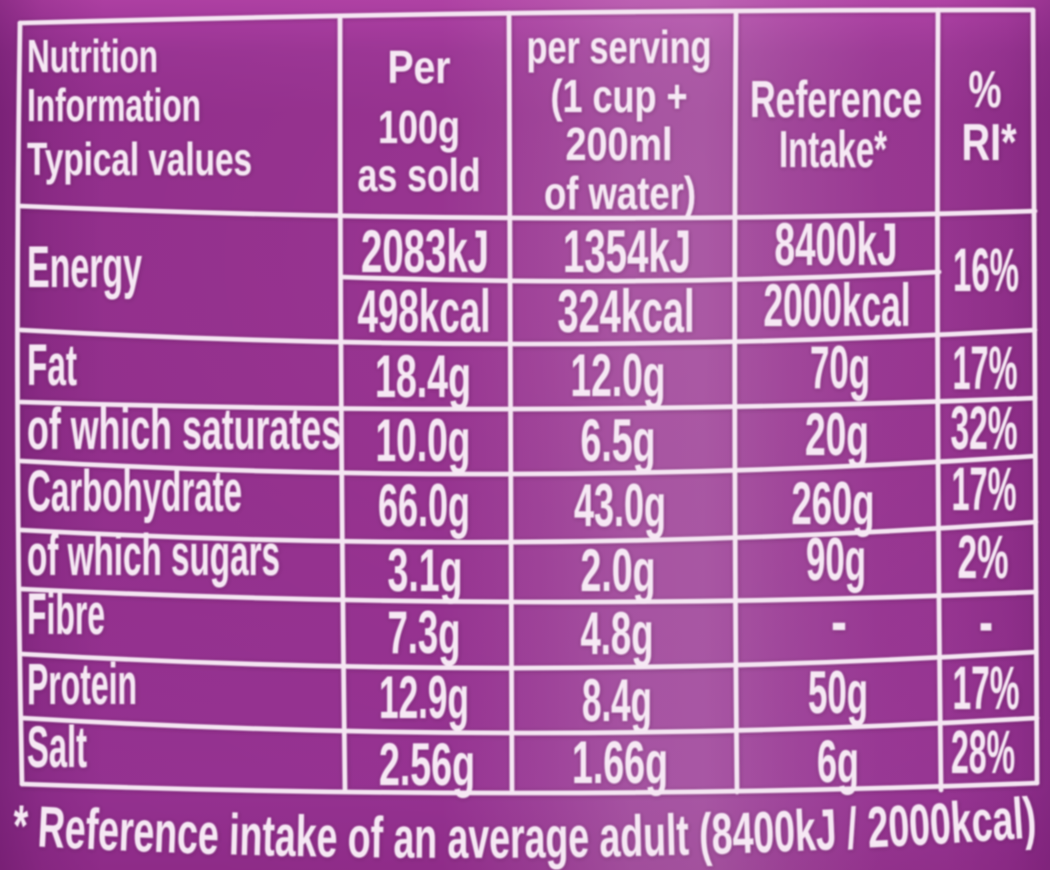 This screenshot has width=1050, height=870. What do you see at coordinates (833, 150) in the screenshot?
I see `svg-text: Intake*` at bounding box center [833, 150].